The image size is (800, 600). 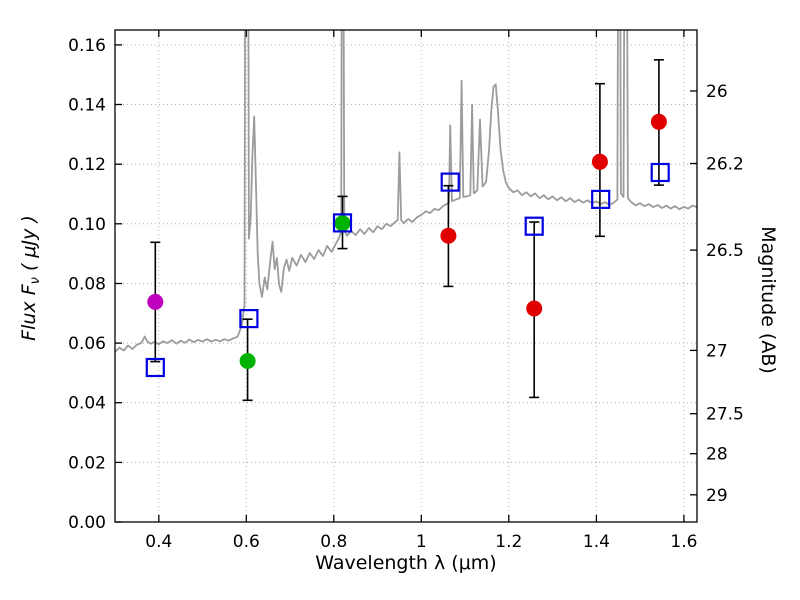 What do you see at coordinates (596, 542) in the screenshot?
I see `x-tick-label: 1.4` at bounding box center [596, 542].